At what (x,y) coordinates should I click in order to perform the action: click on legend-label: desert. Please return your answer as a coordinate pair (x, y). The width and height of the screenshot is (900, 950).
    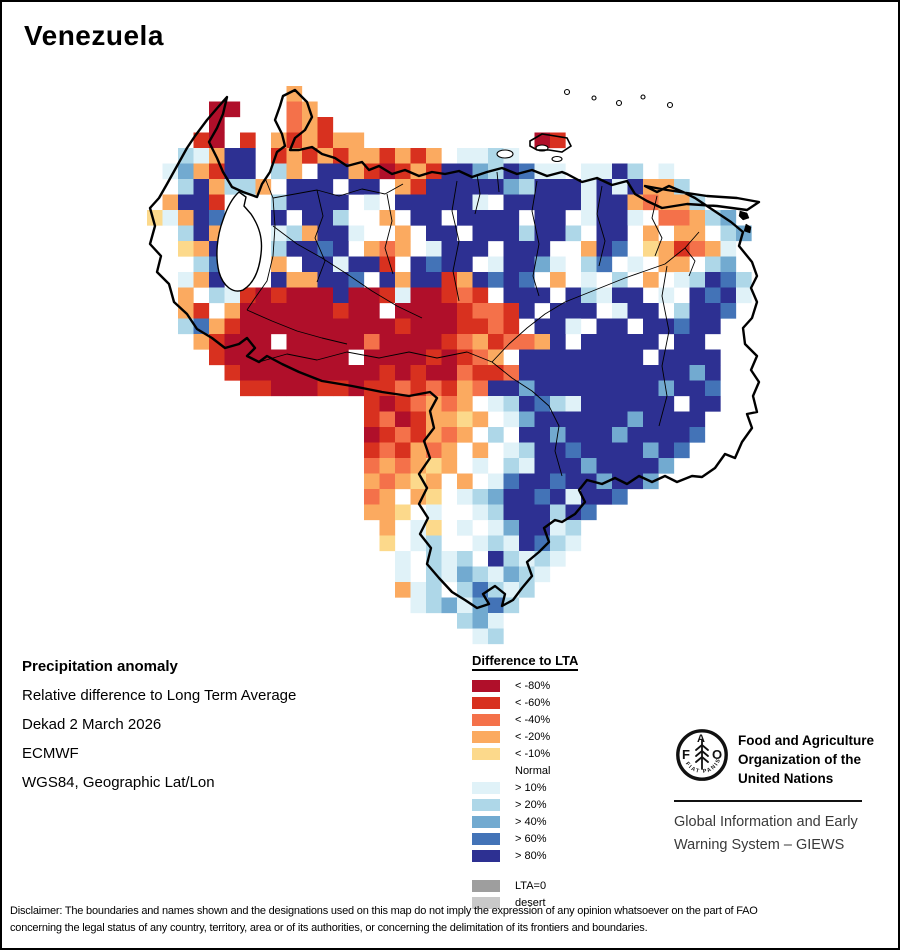
    Looking at the image, I should click on (530, 902).